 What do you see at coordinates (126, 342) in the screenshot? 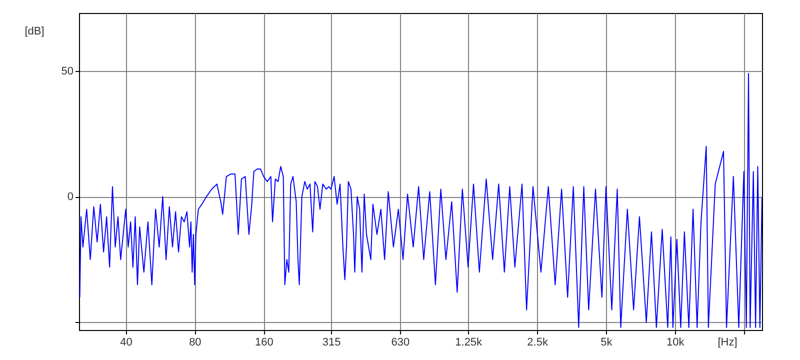
I see `x-tick-label: 40` at bounding box center [126, 342].